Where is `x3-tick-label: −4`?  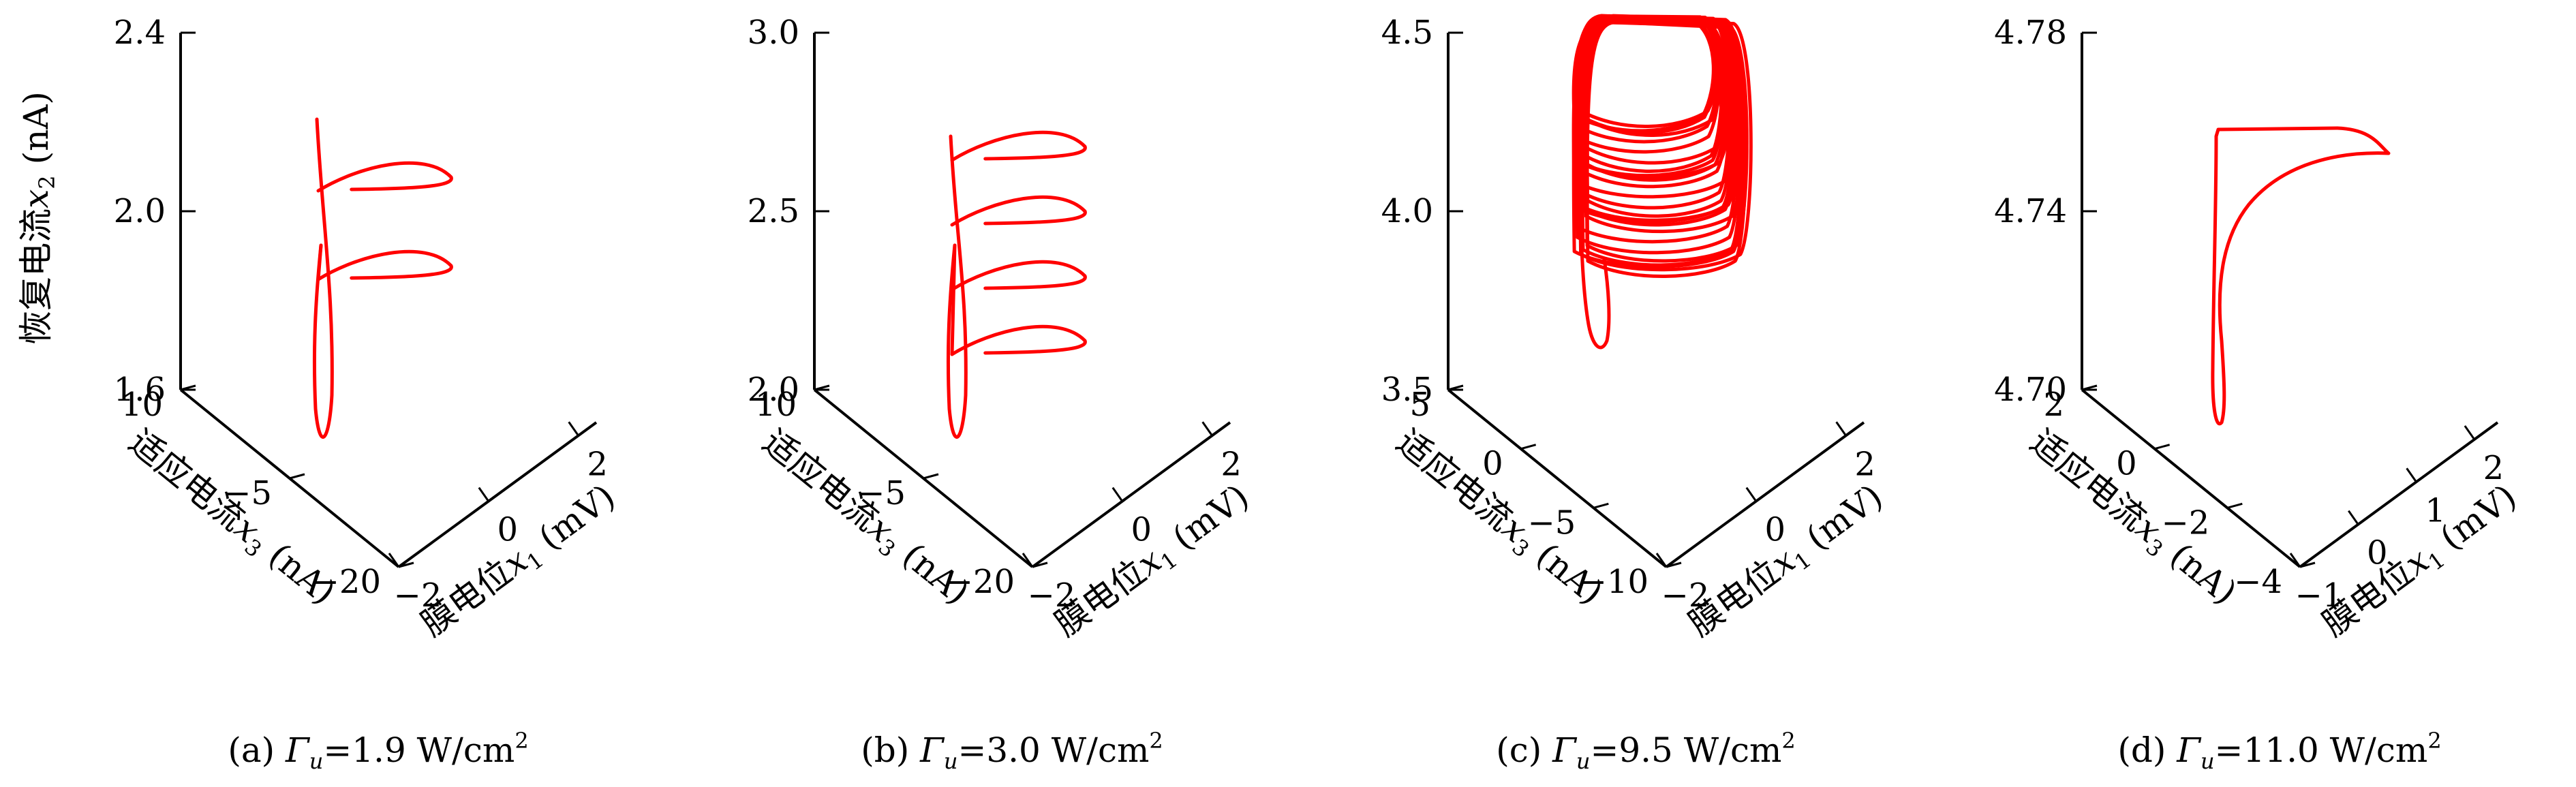 x3-tick-label: −4 is located at coordinates (2258, 582).